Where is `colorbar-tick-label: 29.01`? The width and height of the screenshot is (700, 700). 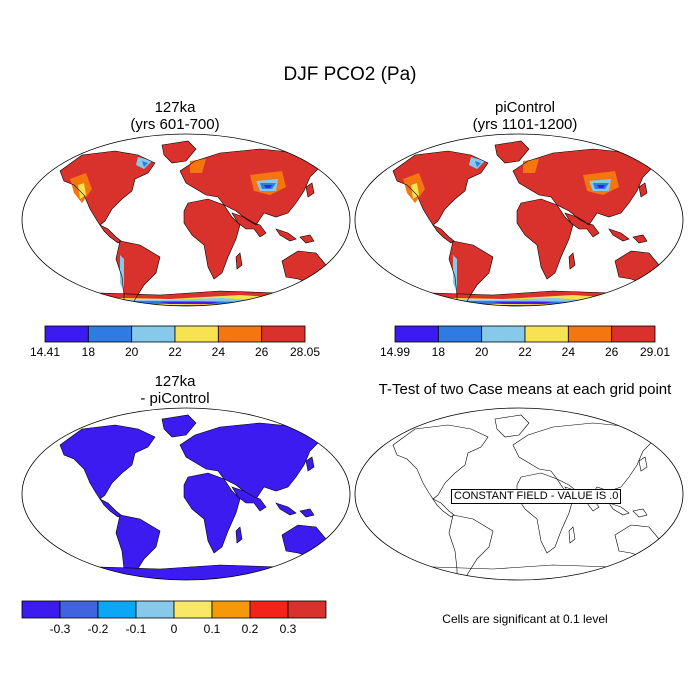
colorbar-tick-label: 29.01 is located at coordinates (655, 352).